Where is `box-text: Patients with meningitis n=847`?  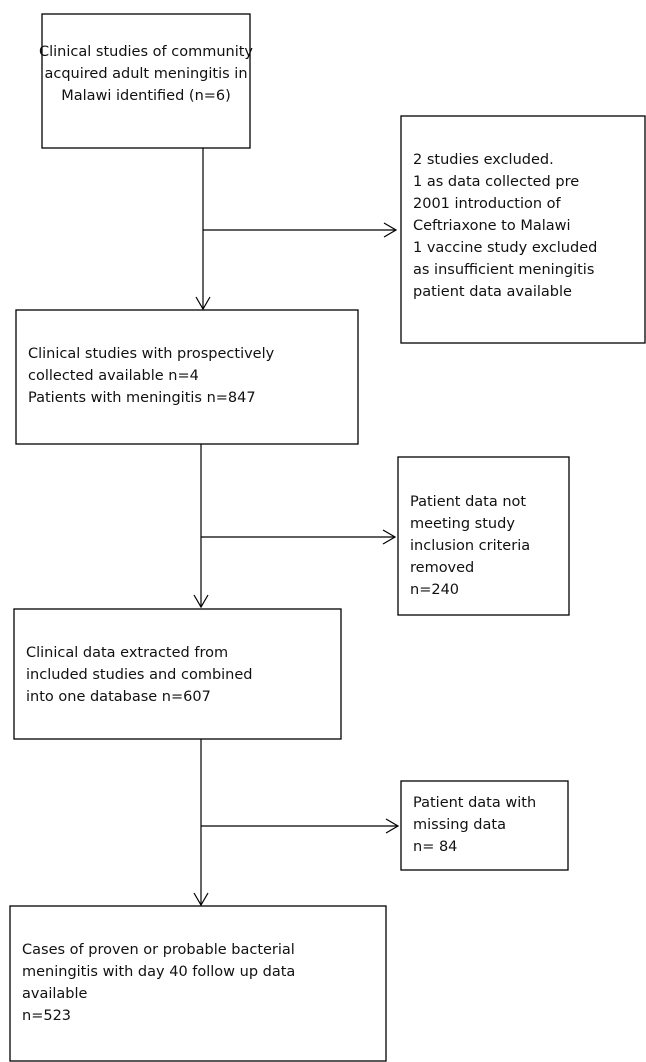
box-text: Patients with meningitis n=847 is located at coordinates (142, 398).